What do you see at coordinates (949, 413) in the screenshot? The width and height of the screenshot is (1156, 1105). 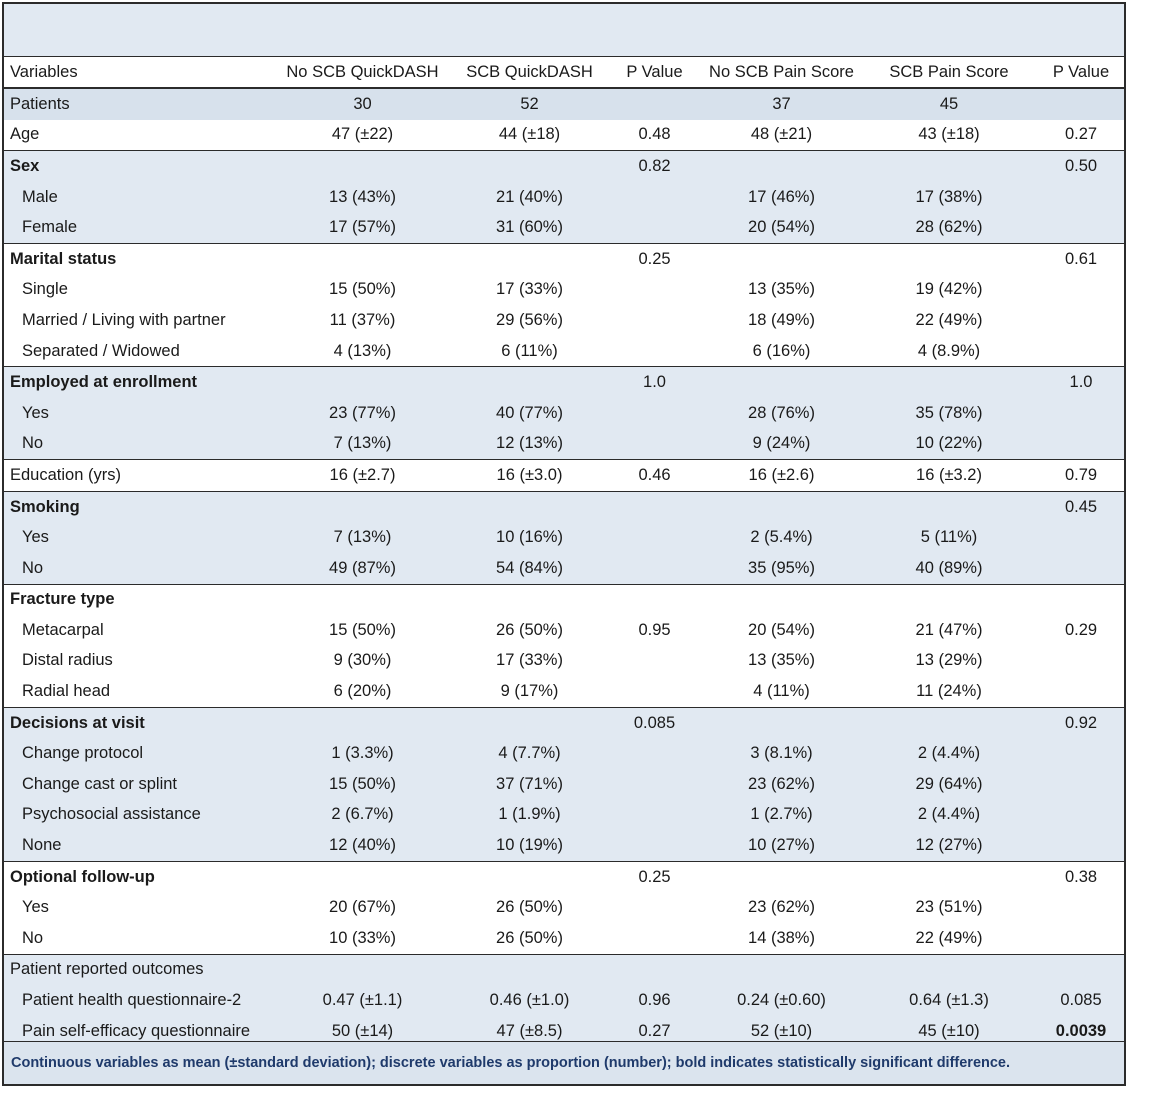 I see `table-cell: 35 (78%)` at bounding box center [949, 413].